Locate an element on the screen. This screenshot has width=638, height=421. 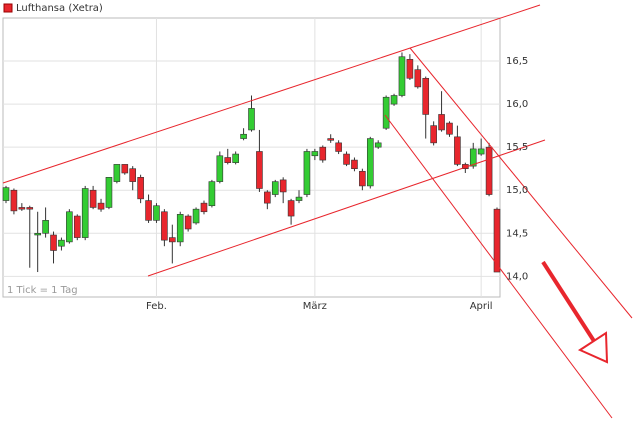
tick-note: 1 Tick = 1 Tag is located at coordinates (42, 290).